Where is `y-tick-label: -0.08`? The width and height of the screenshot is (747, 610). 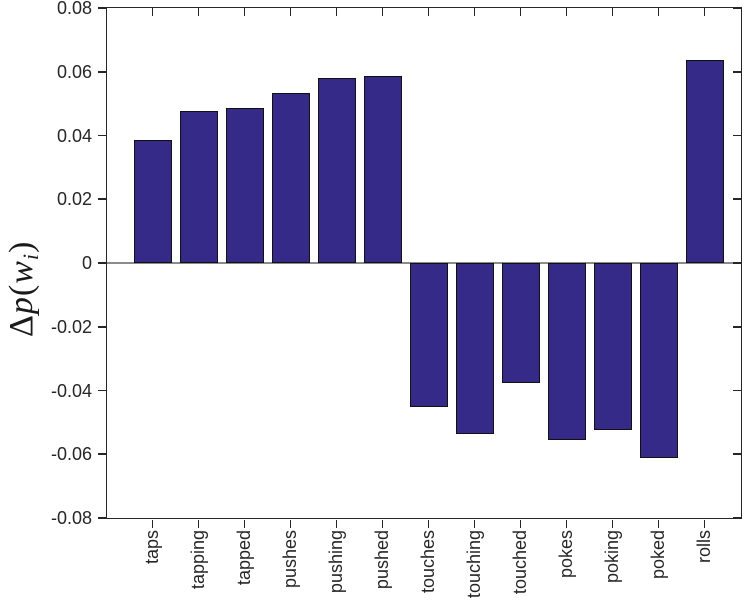
y-tick-label: -0.08 is located at coordinates (71, 518).